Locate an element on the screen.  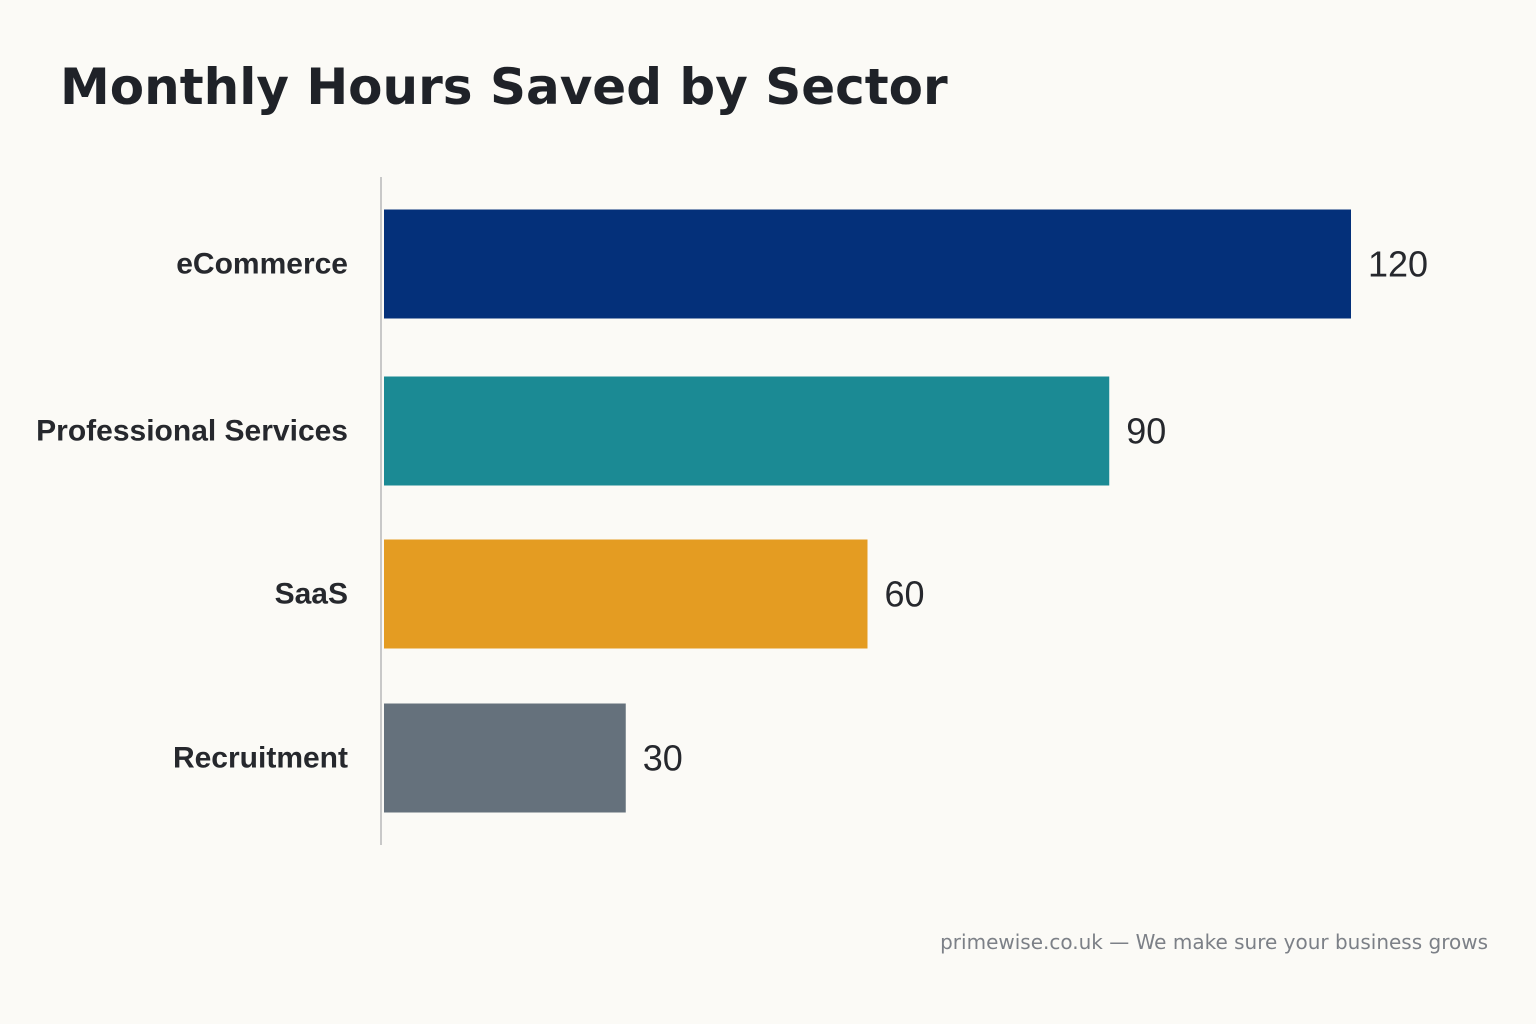
category-label: Professional Services is located at coordinates (192, 431).